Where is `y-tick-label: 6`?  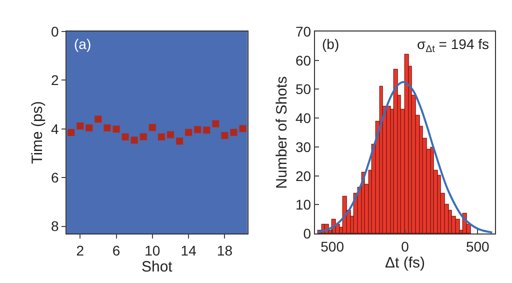 y-tick-label: 6 is located at coordinates (54, 178).